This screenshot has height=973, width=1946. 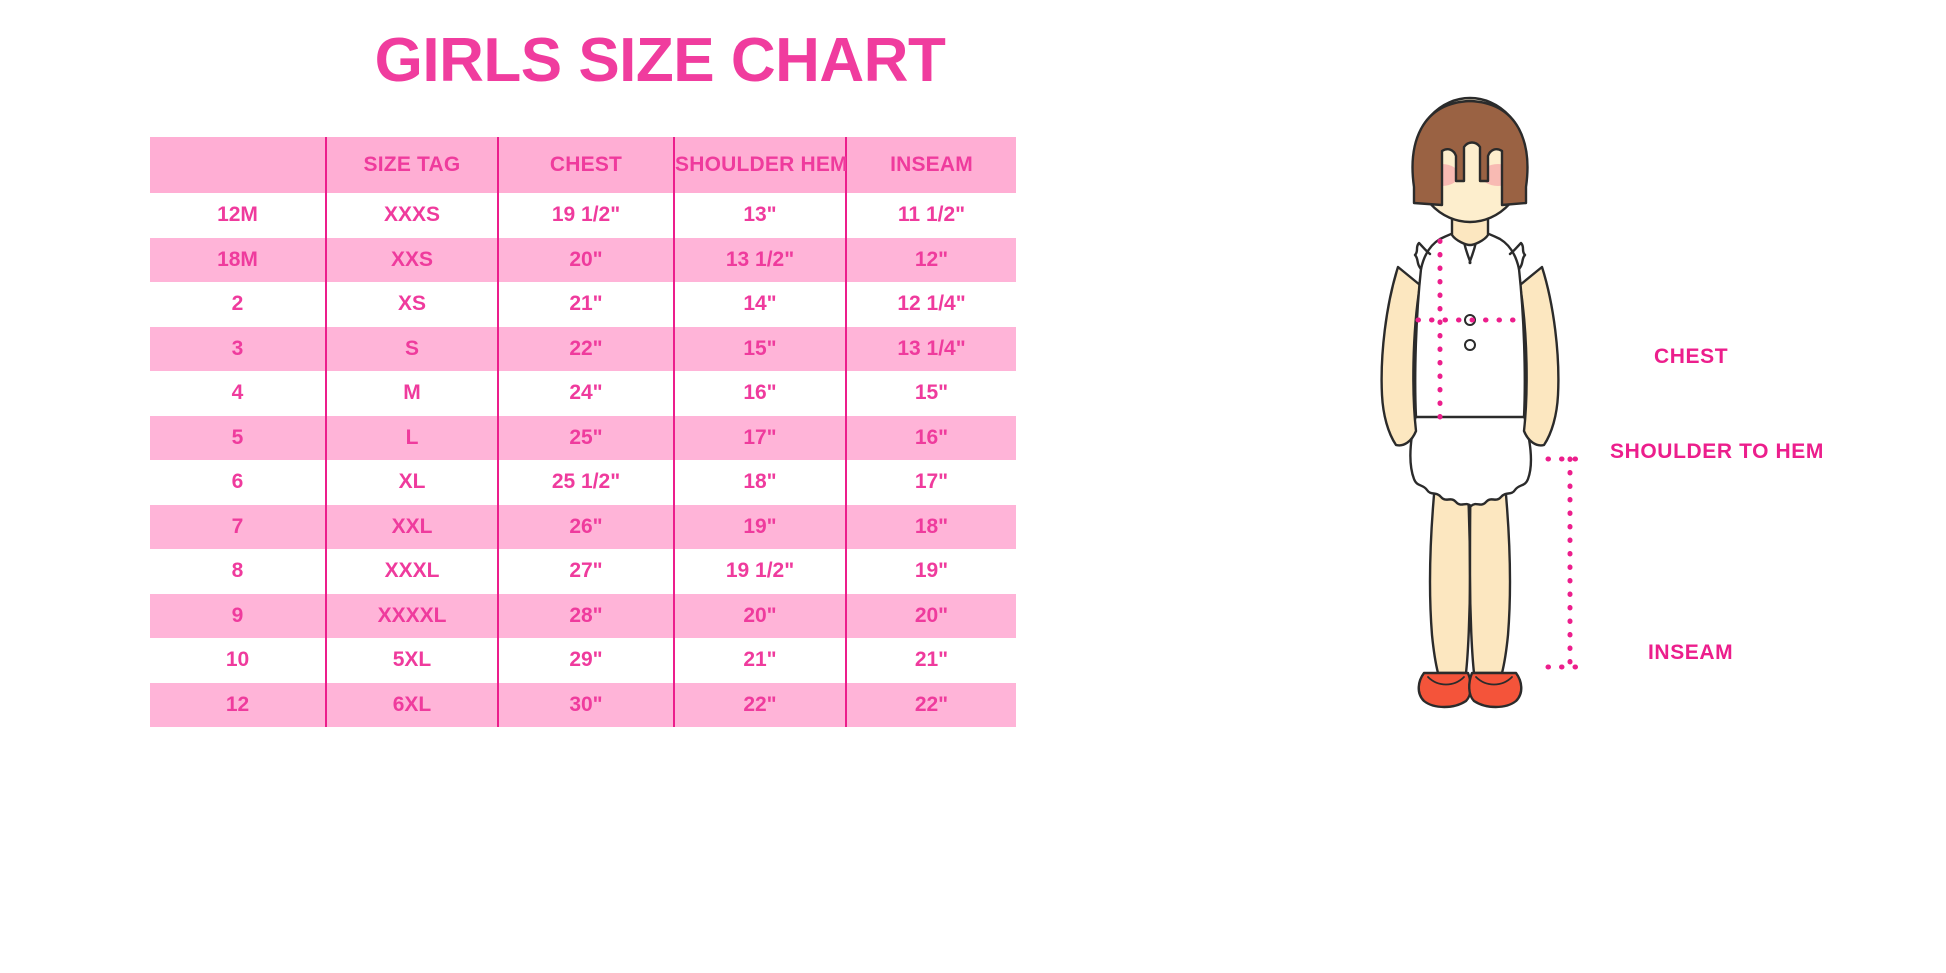 I want to click on cell-inseam: 12 1/4", so click(x=930, y=304).